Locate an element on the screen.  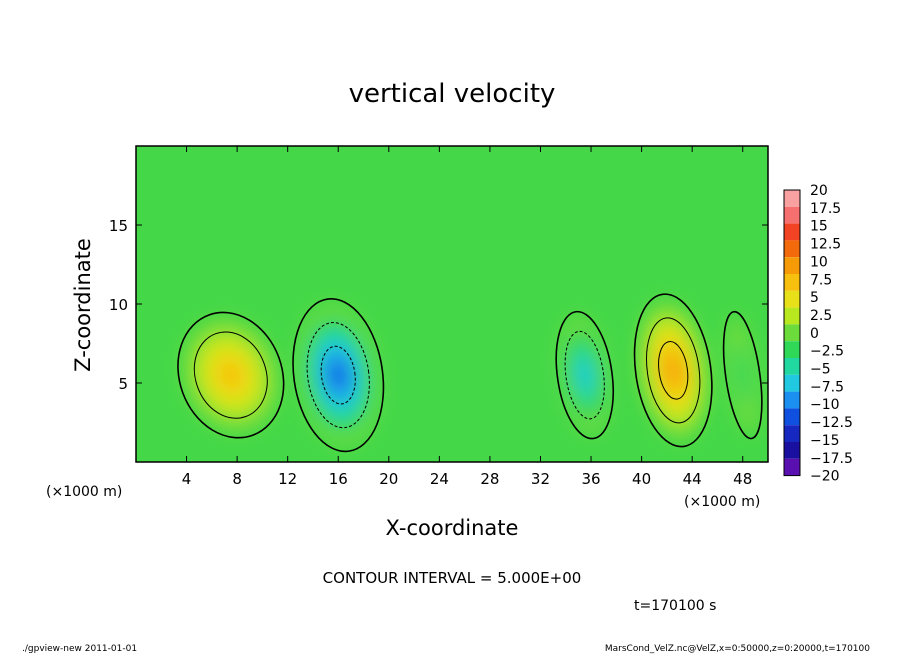
x-tick-label-9: 40 is located at coordinates (641, 479).